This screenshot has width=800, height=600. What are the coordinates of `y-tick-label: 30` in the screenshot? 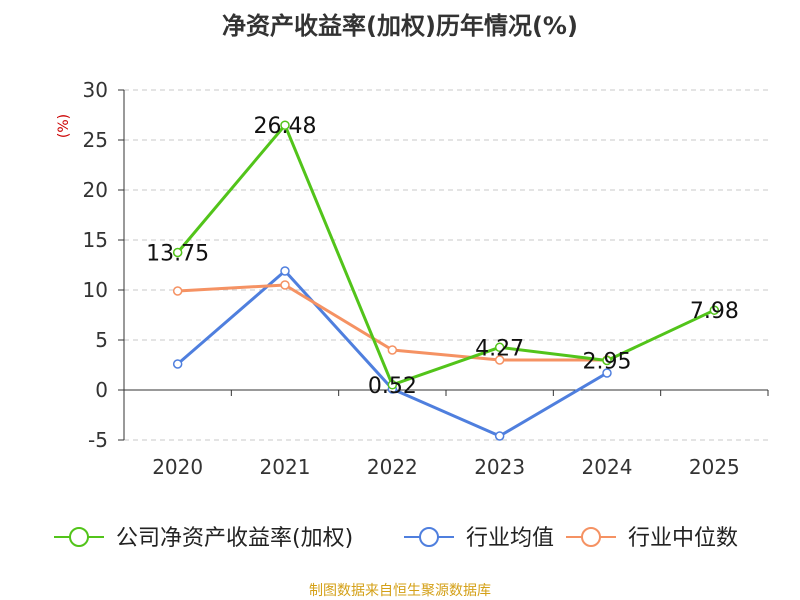 It's located at (95, 90).